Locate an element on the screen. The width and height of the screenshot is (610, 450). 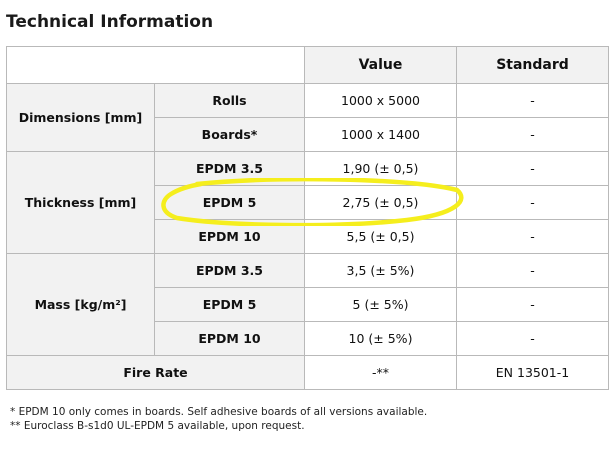
row-label: Rolls is located at coordinates (229, 100).